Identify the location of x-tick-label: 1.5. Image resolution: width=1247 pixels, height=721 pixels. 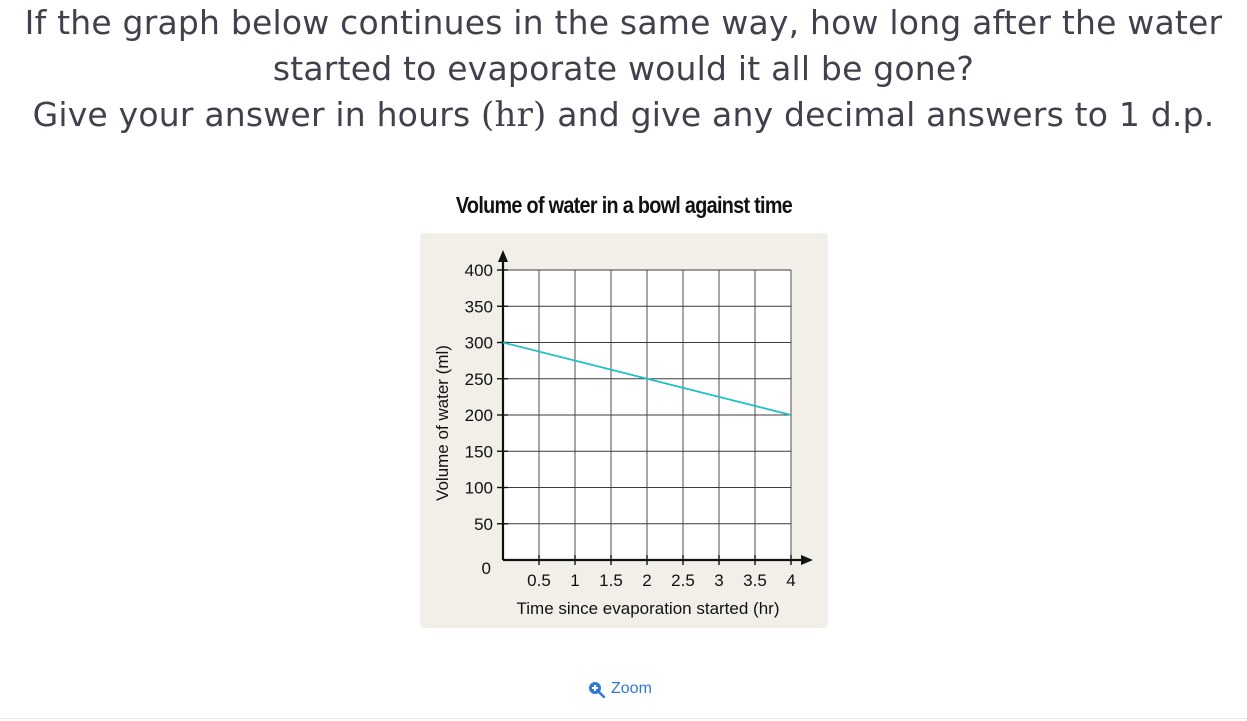
(611, 580).